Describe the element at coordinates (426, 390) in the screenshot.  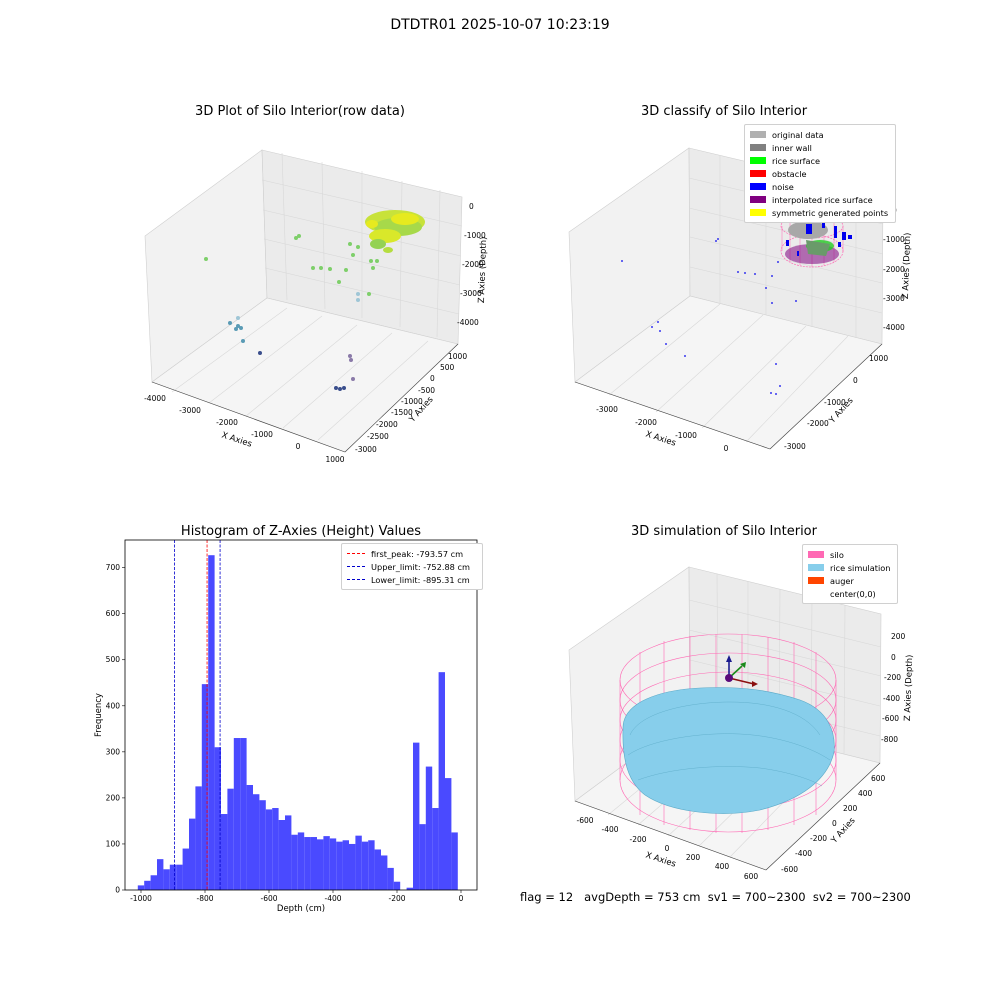
I see `p1-ytick: -500` at that location.